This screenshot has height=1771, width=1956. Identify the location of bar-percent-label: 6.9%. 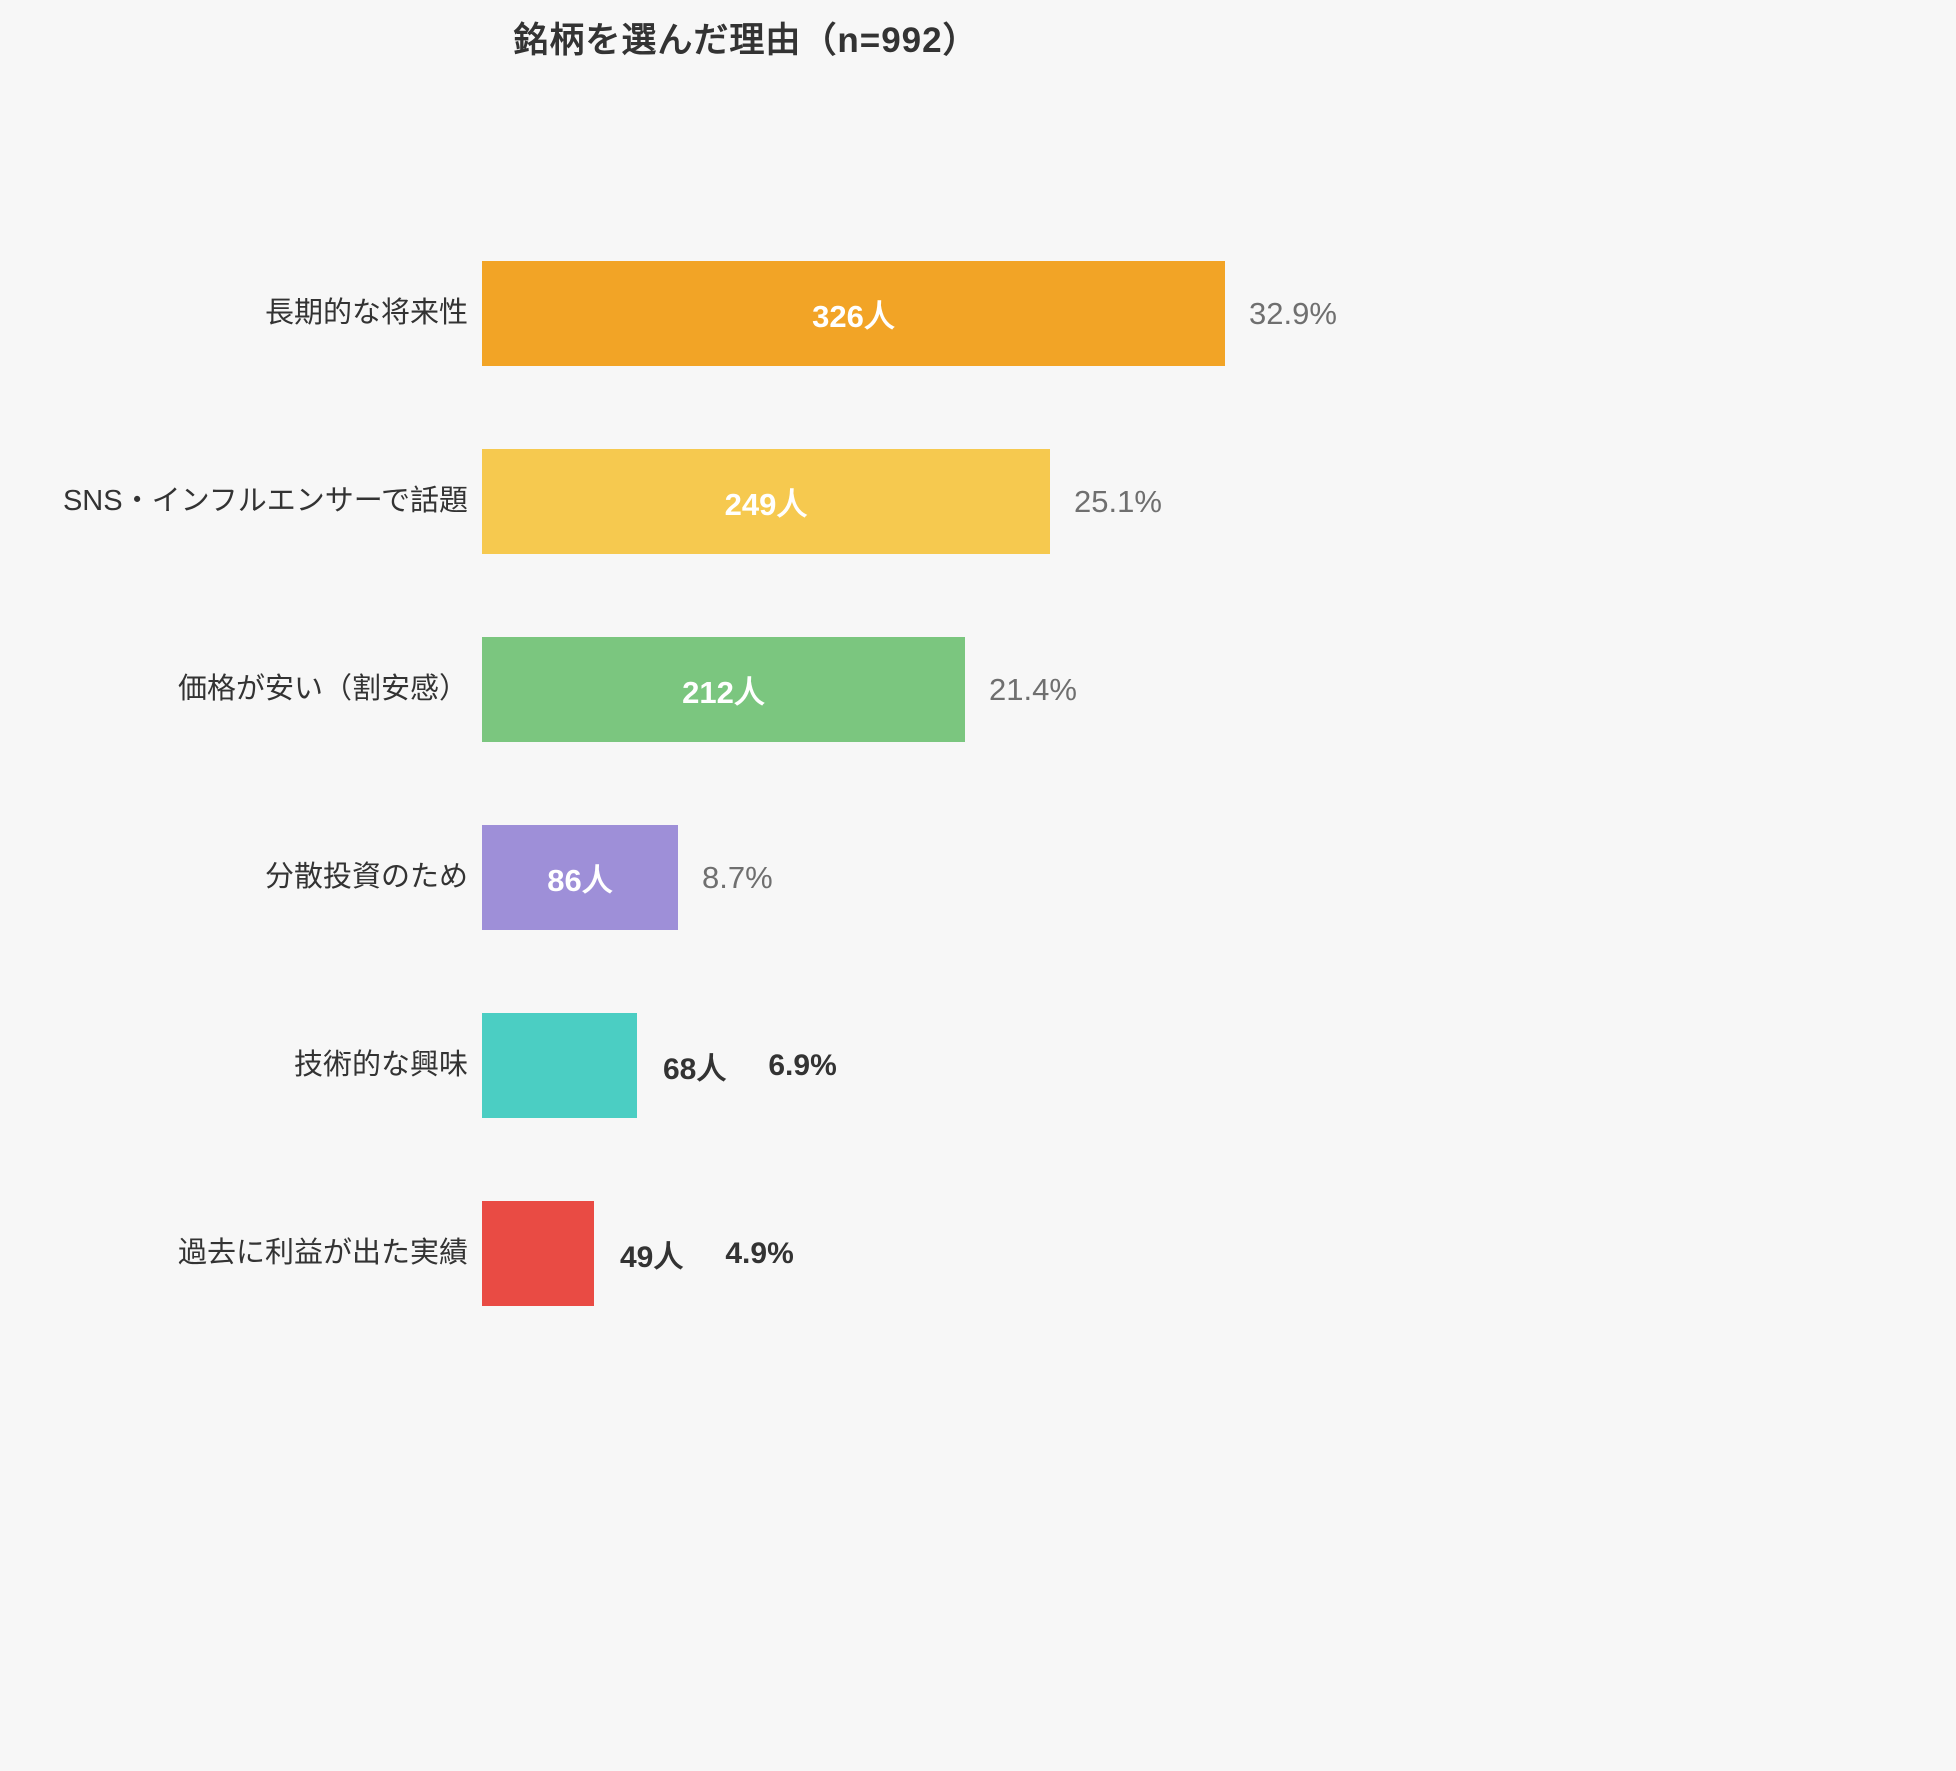
(802, 1065).